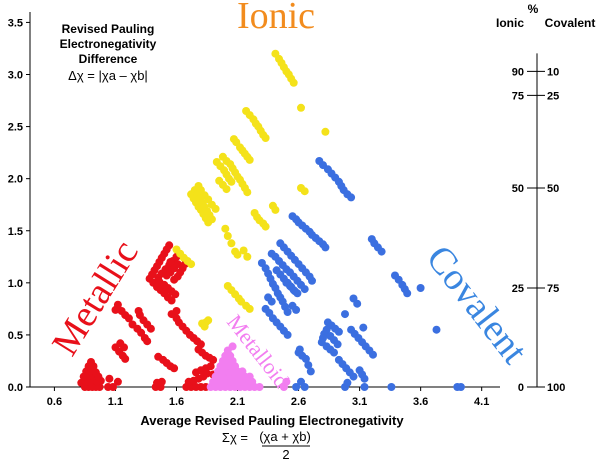 The image size is (604, 464). I want to click on ionic-region-label: Ionic, so click(276, 18).